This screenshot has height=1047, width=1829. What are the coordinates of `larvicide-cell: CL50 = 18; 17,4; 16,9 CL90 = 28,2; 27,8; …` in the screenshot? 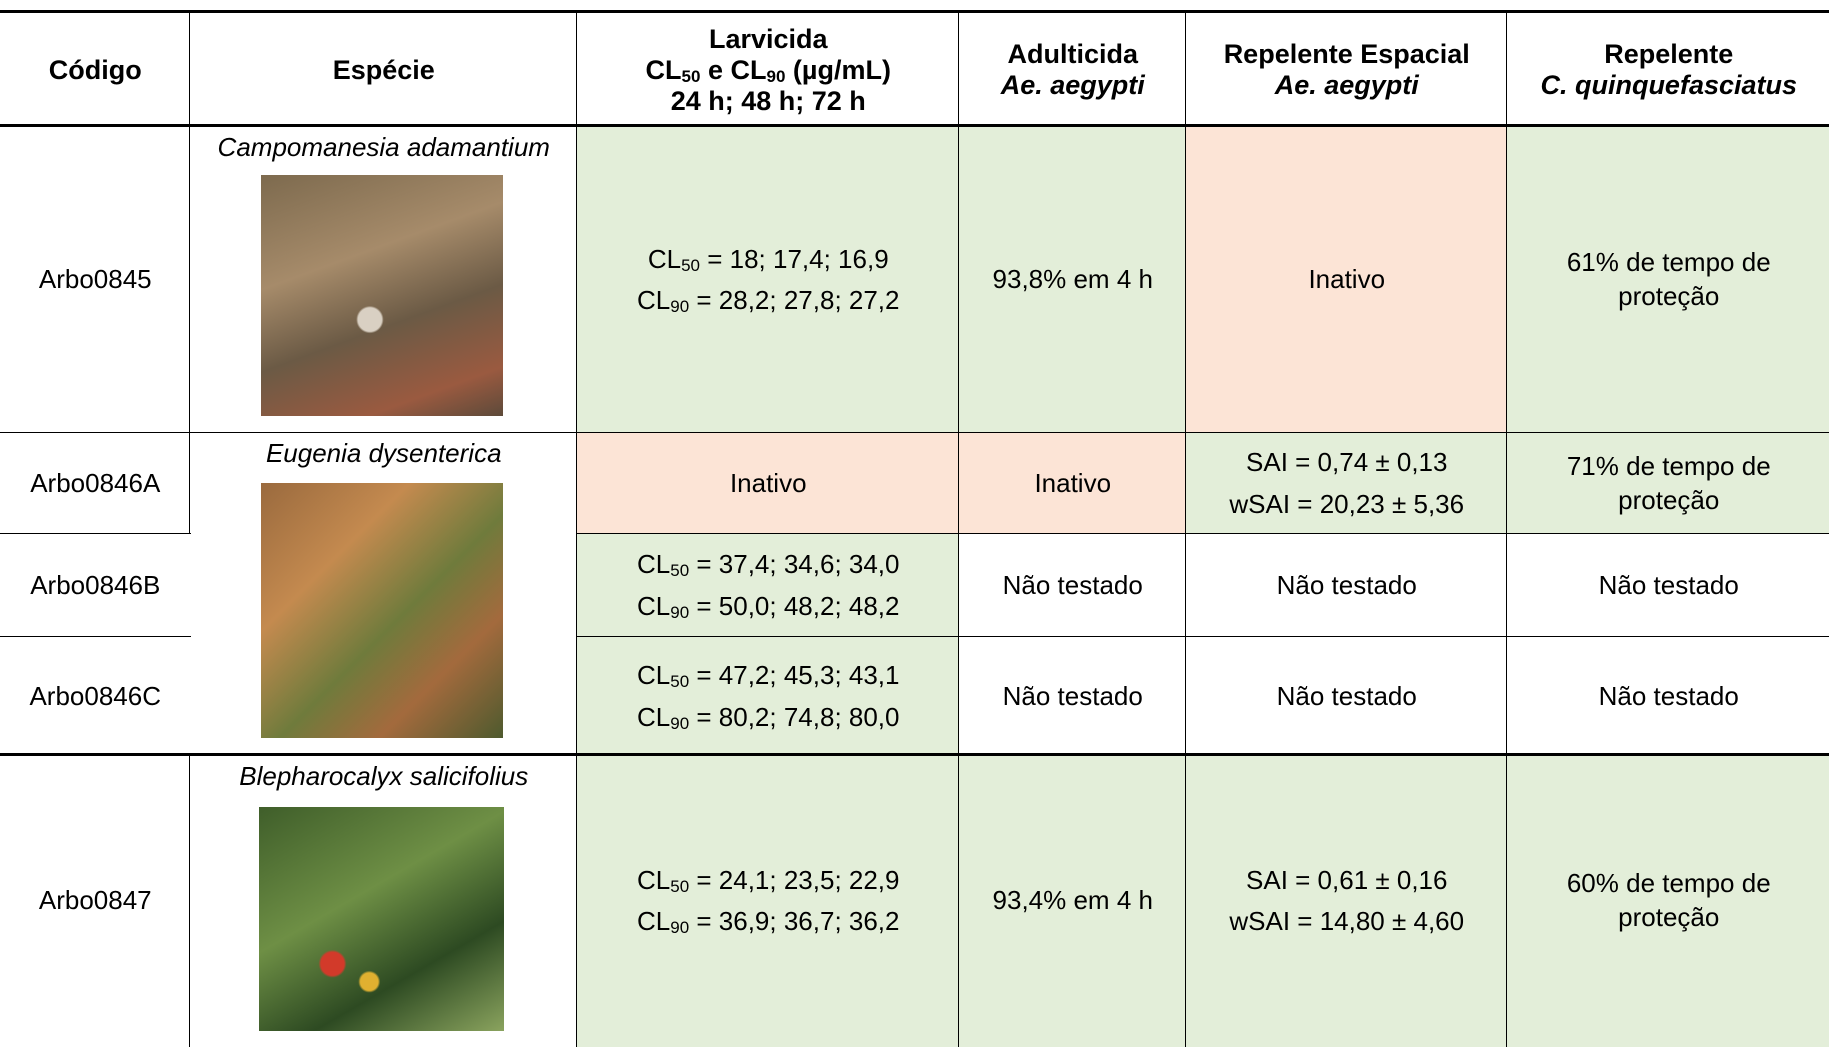 It's located at (768, 280).